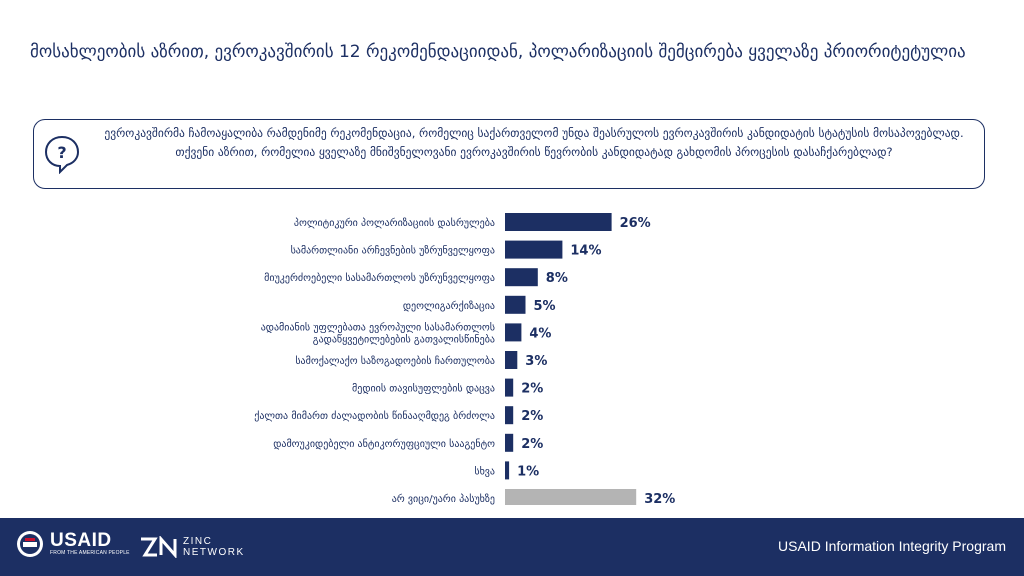 This screenshot has height=576, width=1024. I want to click on value-label: 3%, so click(536, 361).